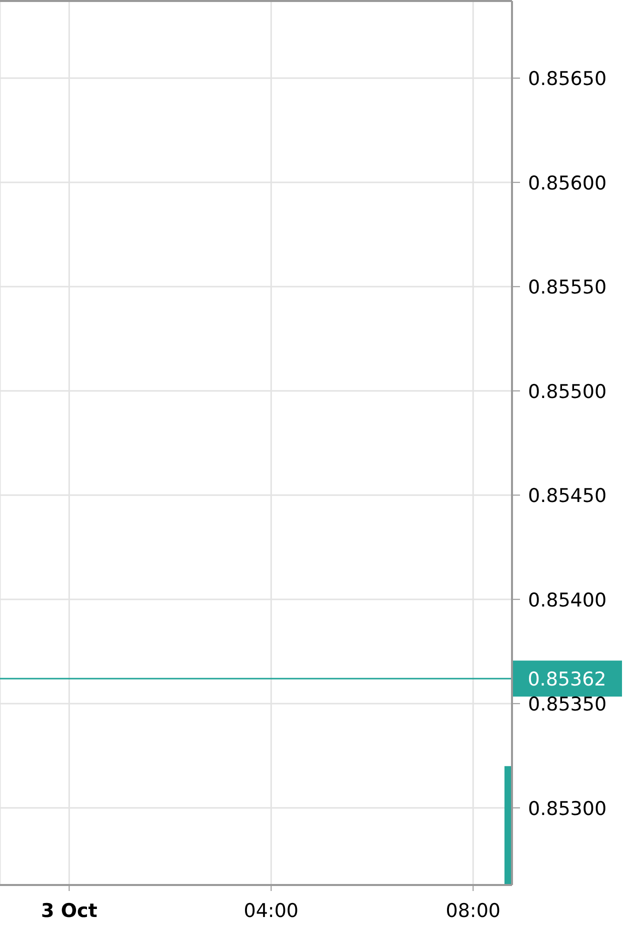  Describe the element at coordinates (567, 79) in the screenshot. I see `y-tick-label: 0.85650` at that location.